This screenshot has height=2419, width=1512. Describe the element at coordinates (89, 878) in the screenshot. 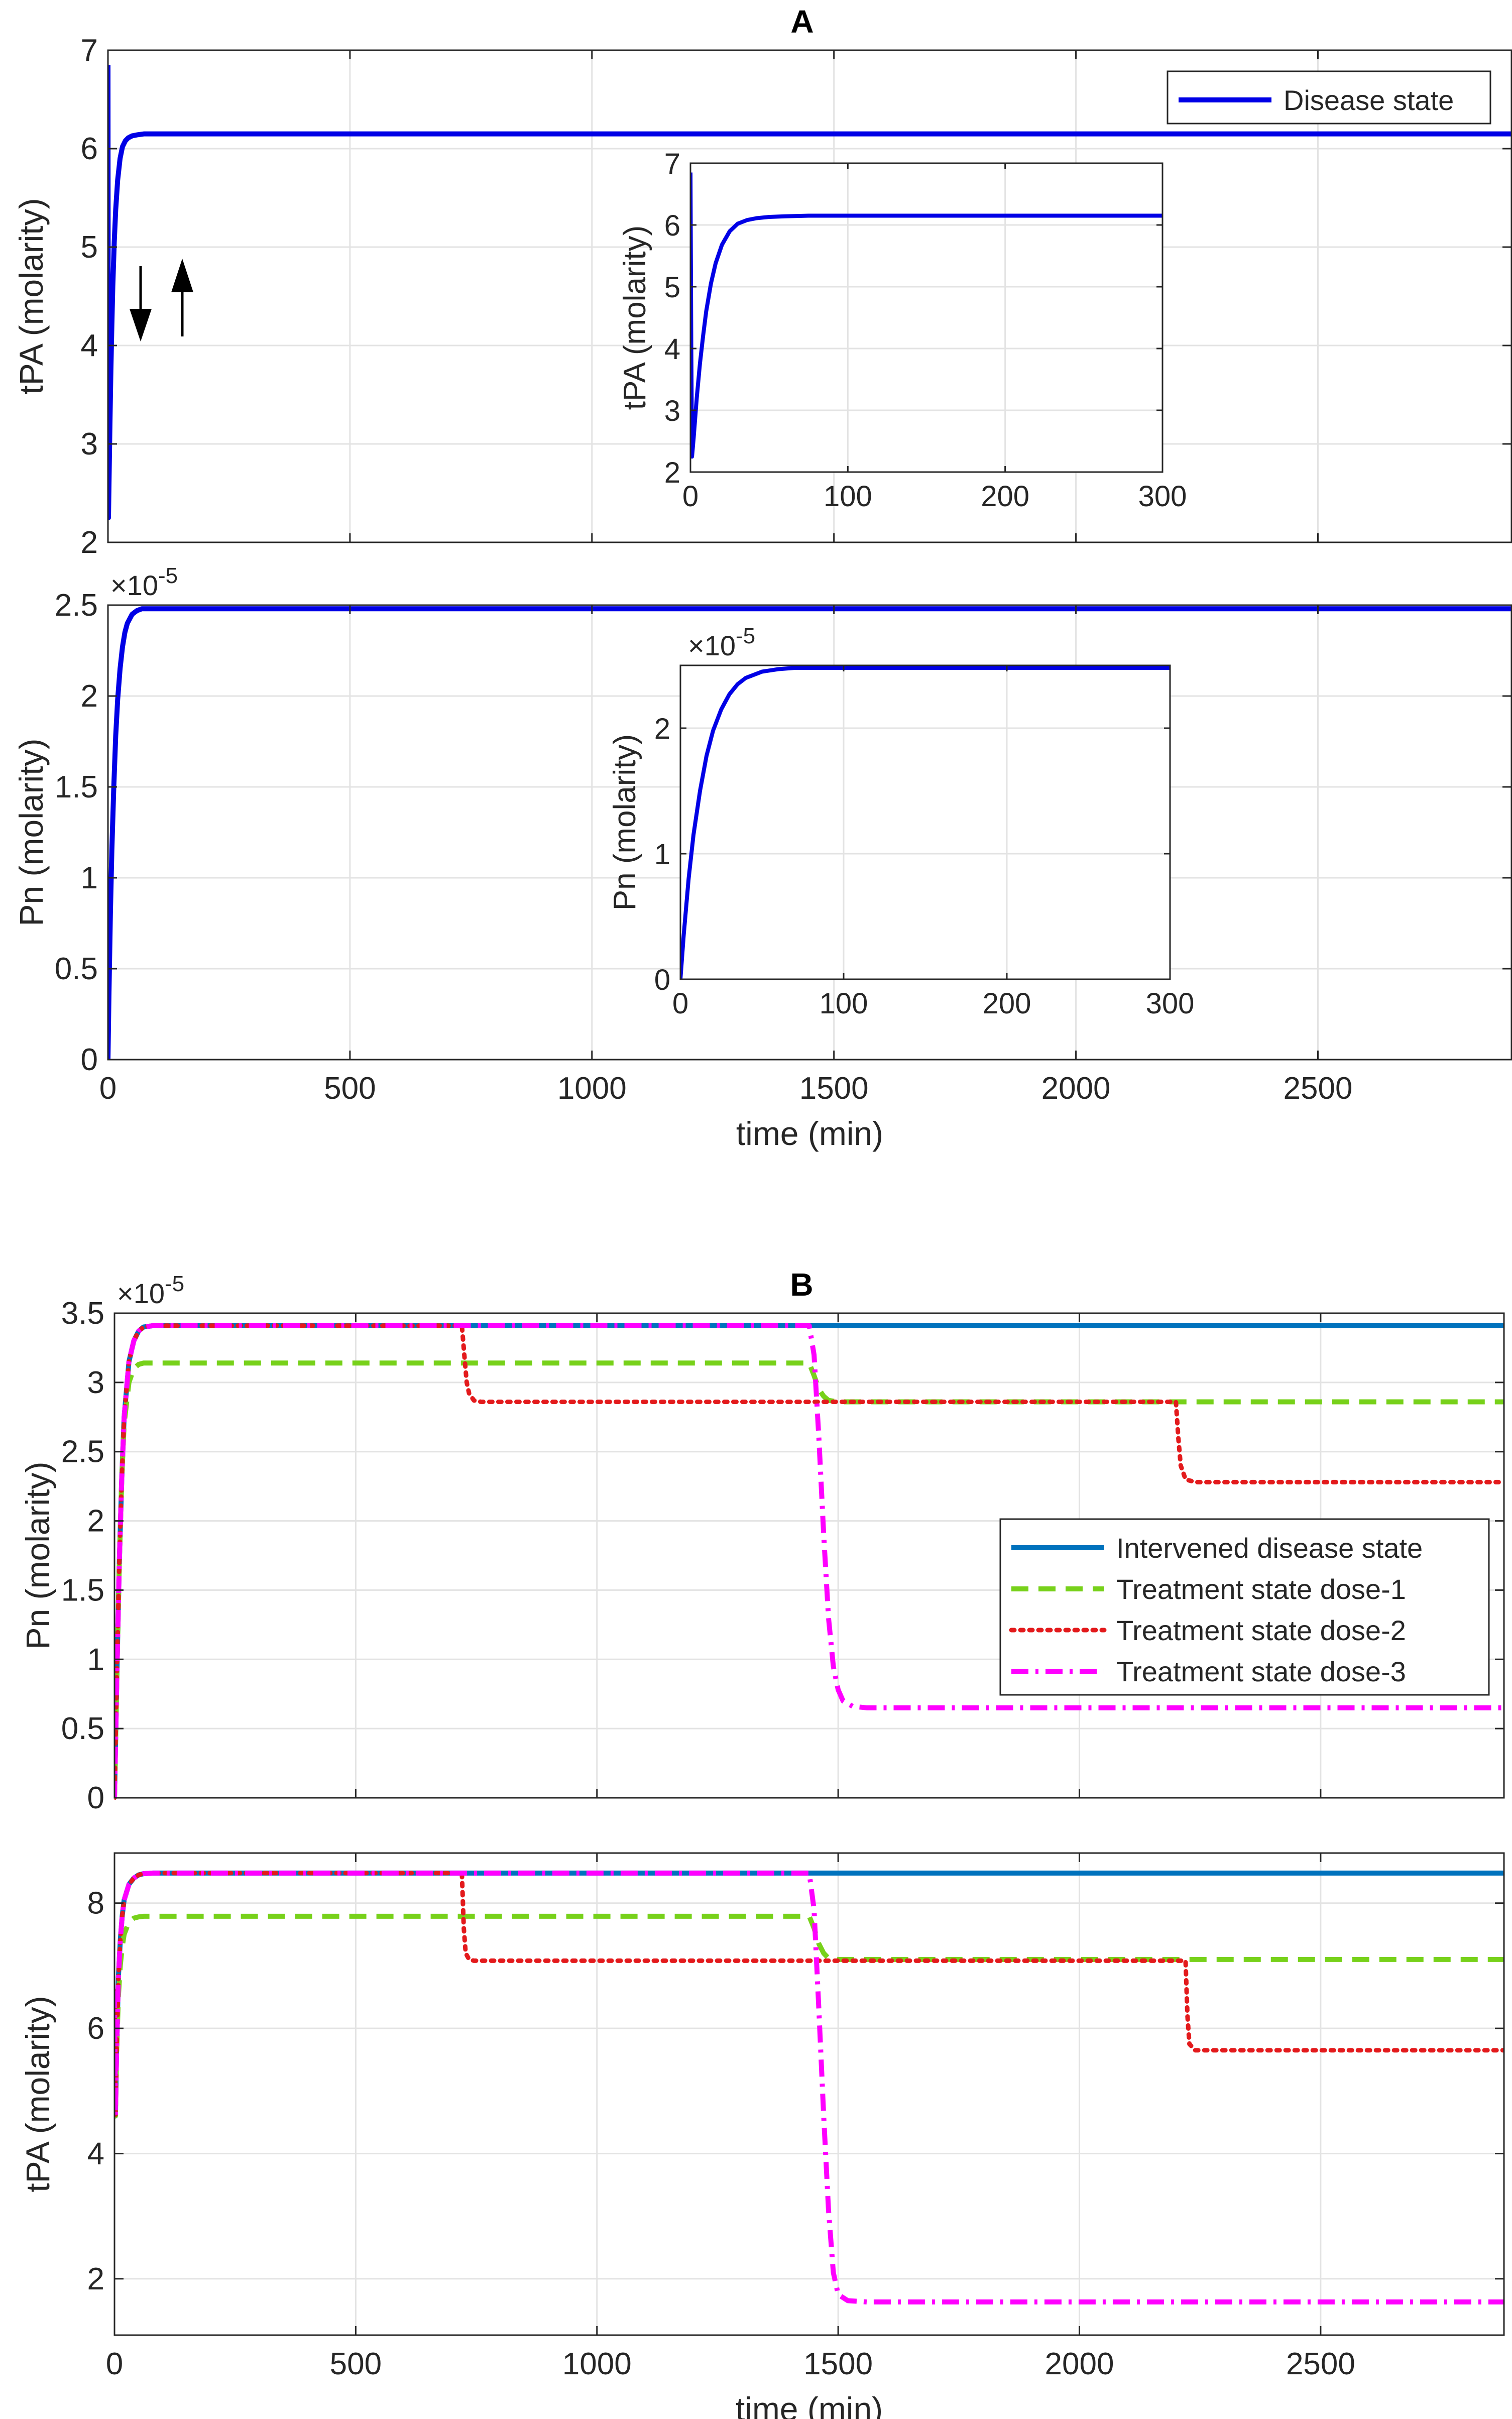

I see `chart-a-bottom-ytick-label-2: 1` at that location.